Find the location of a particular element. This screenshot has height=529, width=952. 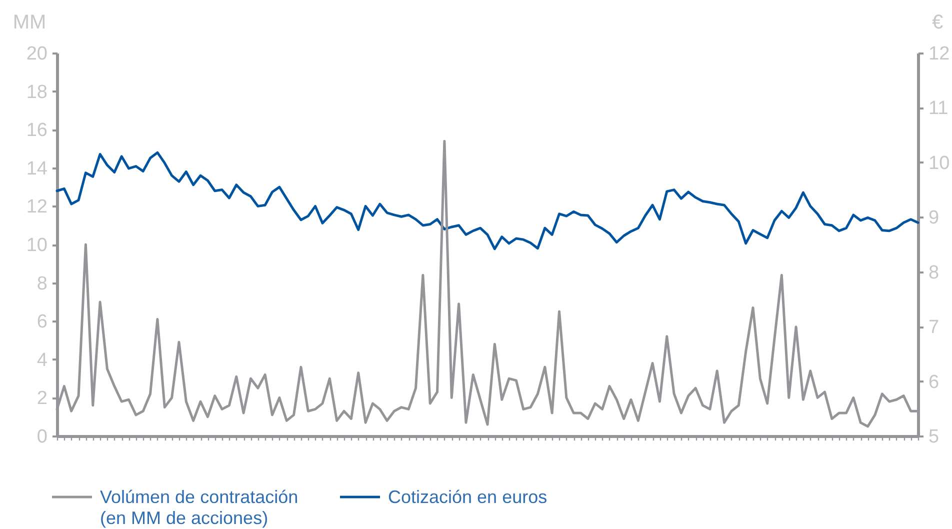

legend-label: Volúmen de contratación (en MM de acciones) is located at coordinates (199, 507).